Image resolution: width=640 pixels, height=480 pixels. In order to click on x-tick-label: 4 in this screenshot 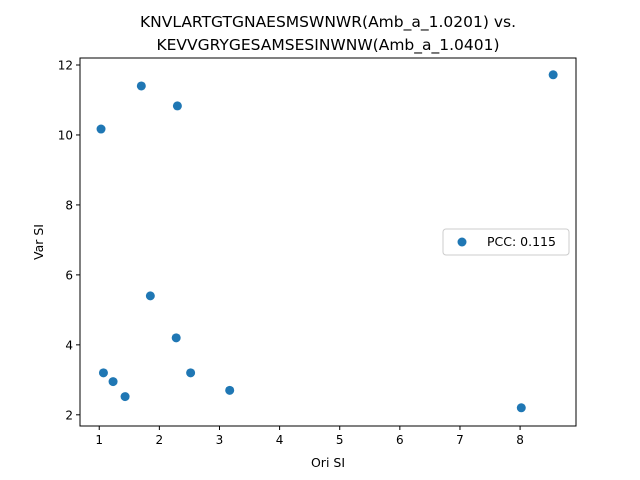, I will do `click(280, 440)`.